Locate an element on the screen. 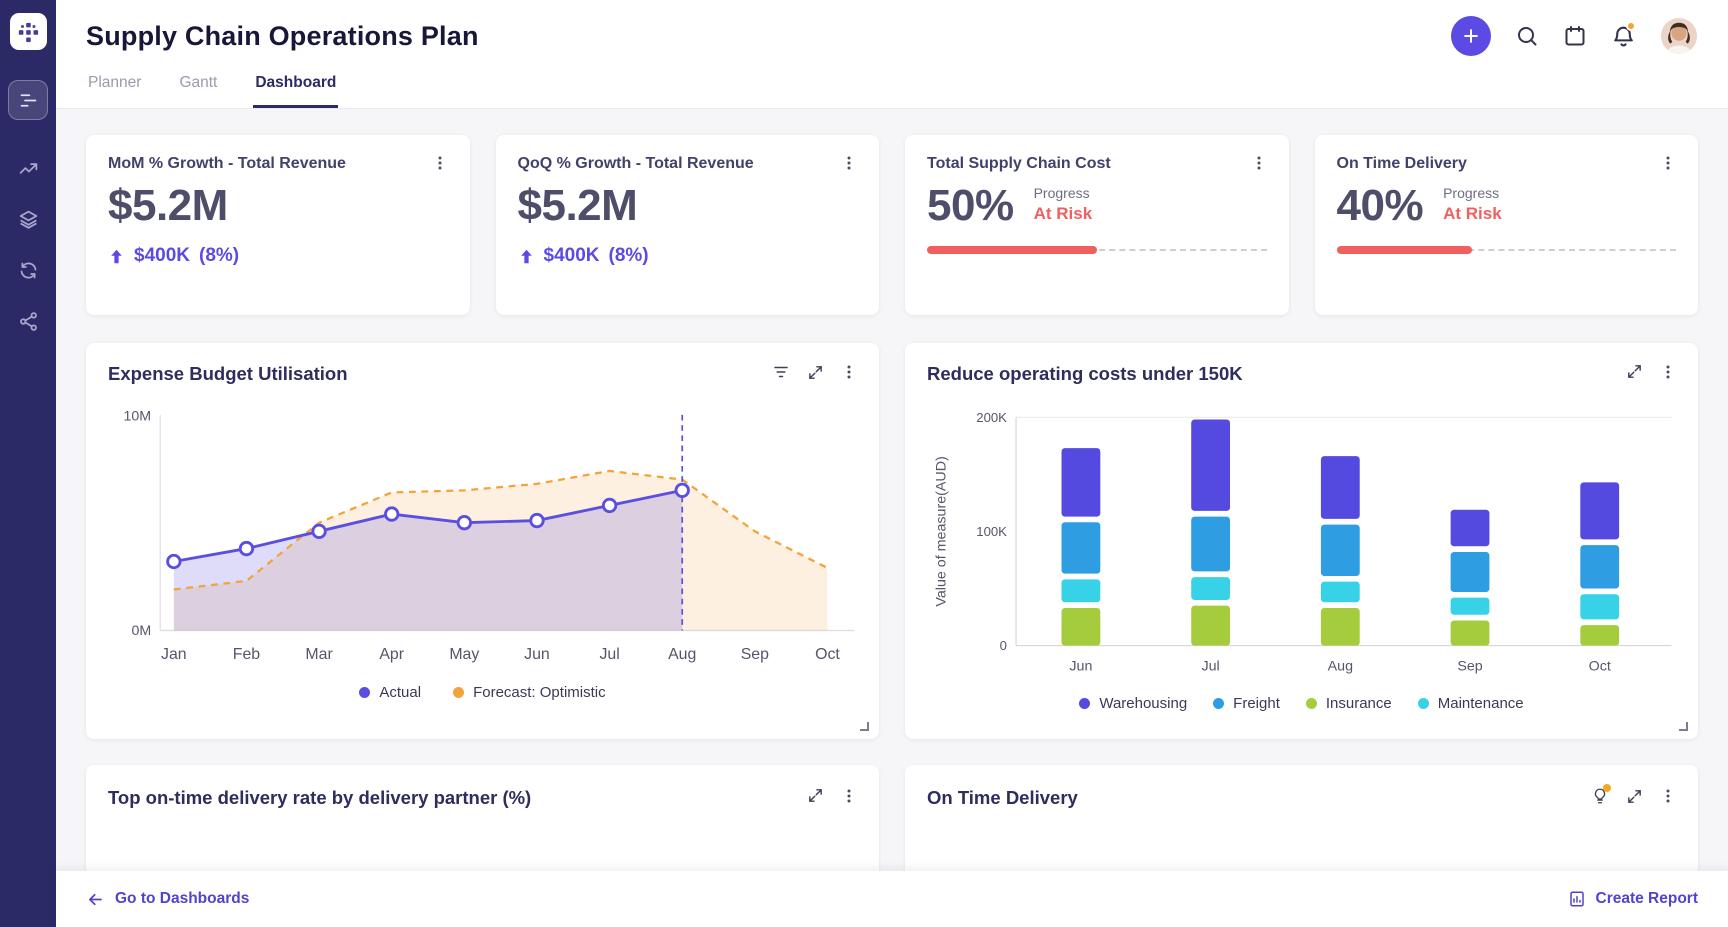 The image size is (1728, 927). kpi-title: On Time Delivery is located at coordinates (1401, 163).